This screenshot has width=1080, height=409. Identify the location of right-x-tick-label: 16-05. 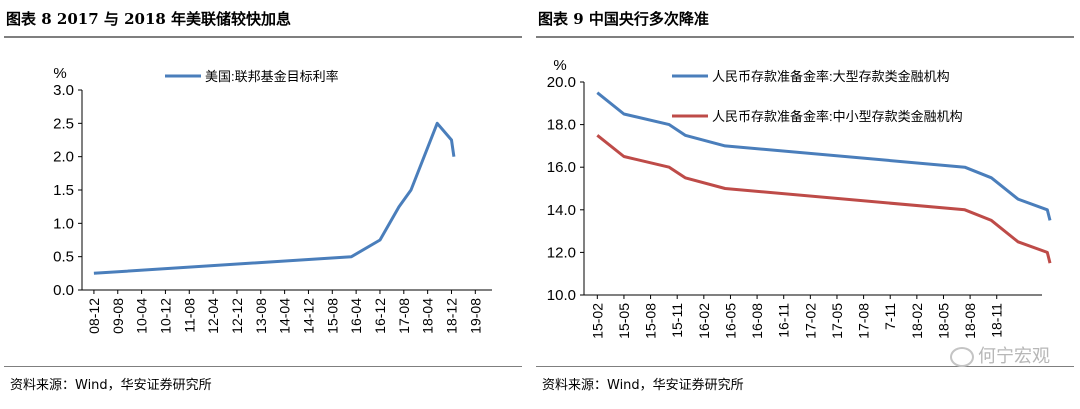
(730, 321).